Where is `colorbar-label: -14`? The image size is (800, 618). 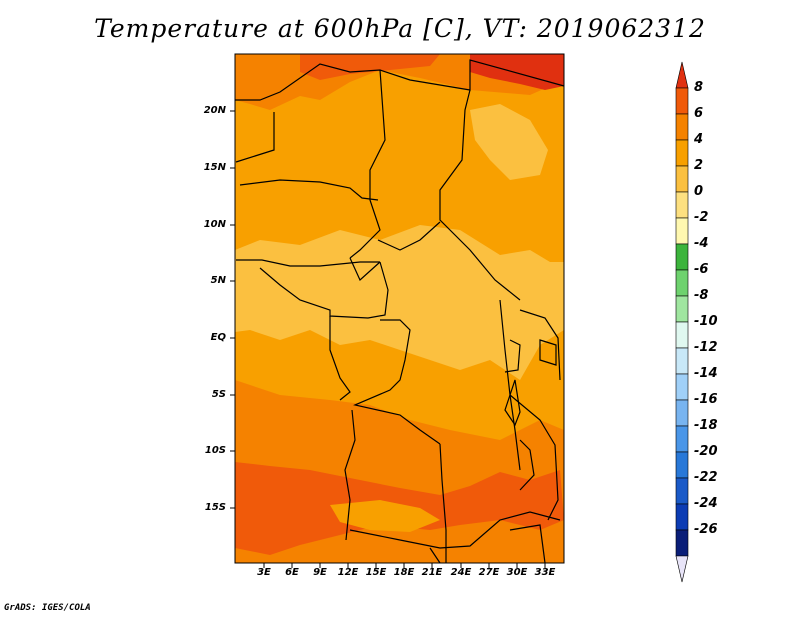 colorbar-label: -14 is located at coordinates (706, 373).